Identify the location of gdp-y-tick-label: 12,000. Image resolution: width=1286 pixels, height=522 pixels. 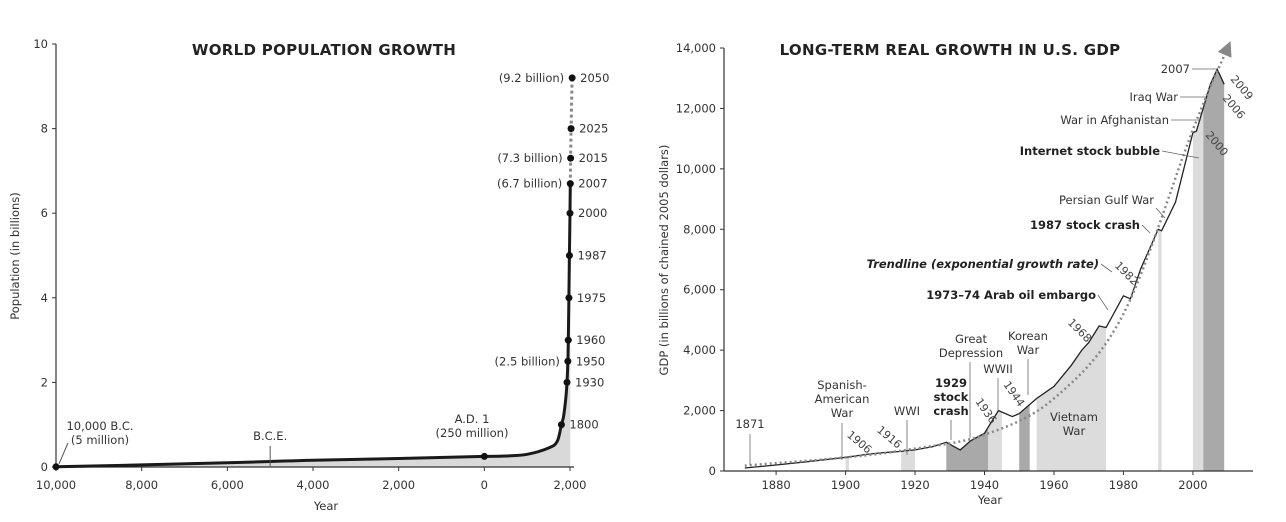
(696, 108).